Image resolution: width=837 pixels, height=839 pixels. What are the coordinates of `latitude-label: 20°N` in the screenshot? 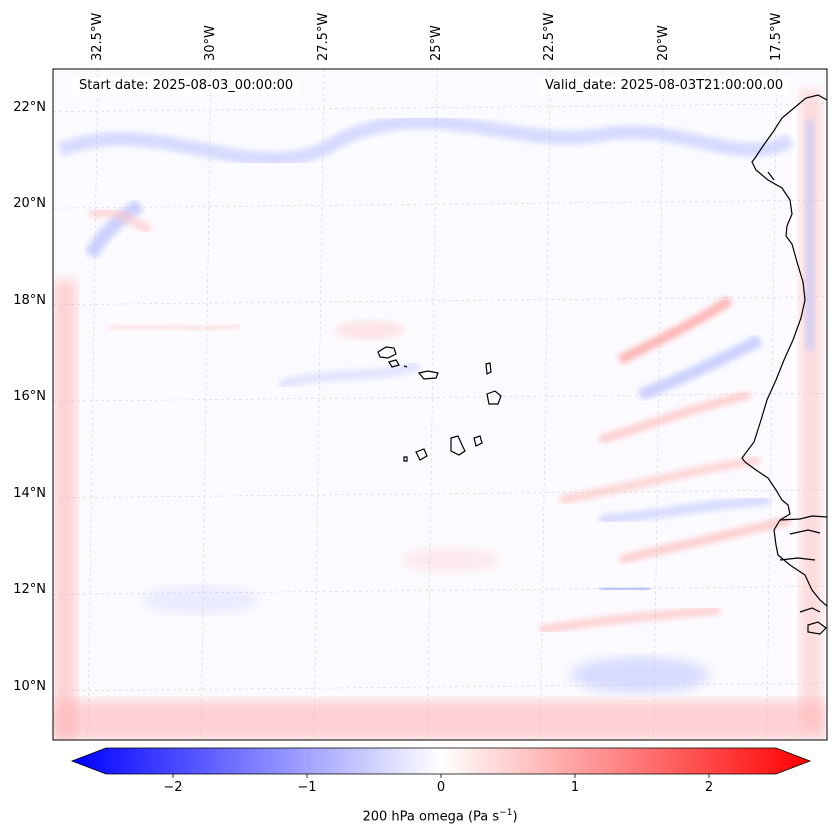 It's located at (29, 204).